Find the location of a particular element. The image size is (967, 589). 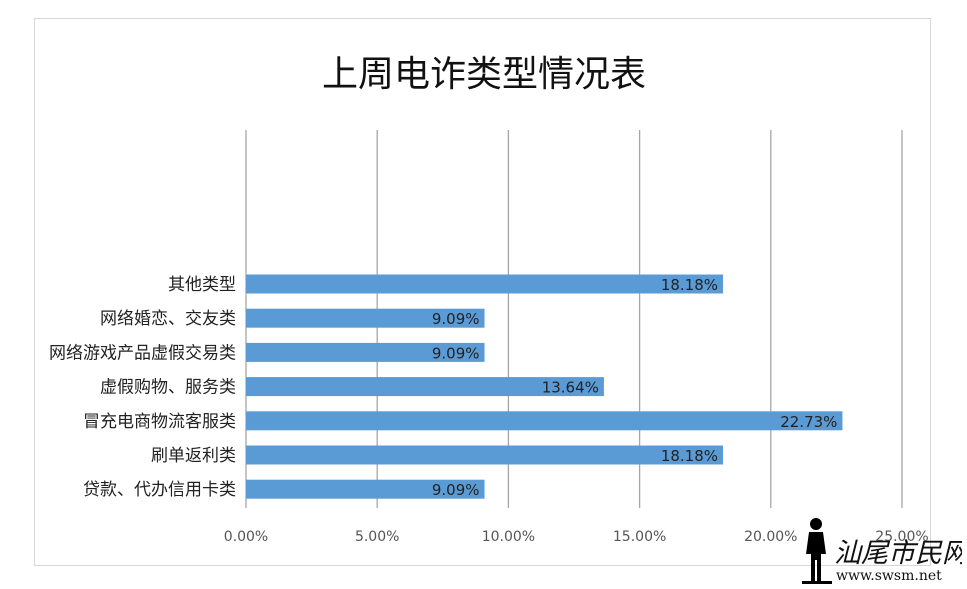

watermark-title: 汕尾市民网 is located at coordinates (898, 553).